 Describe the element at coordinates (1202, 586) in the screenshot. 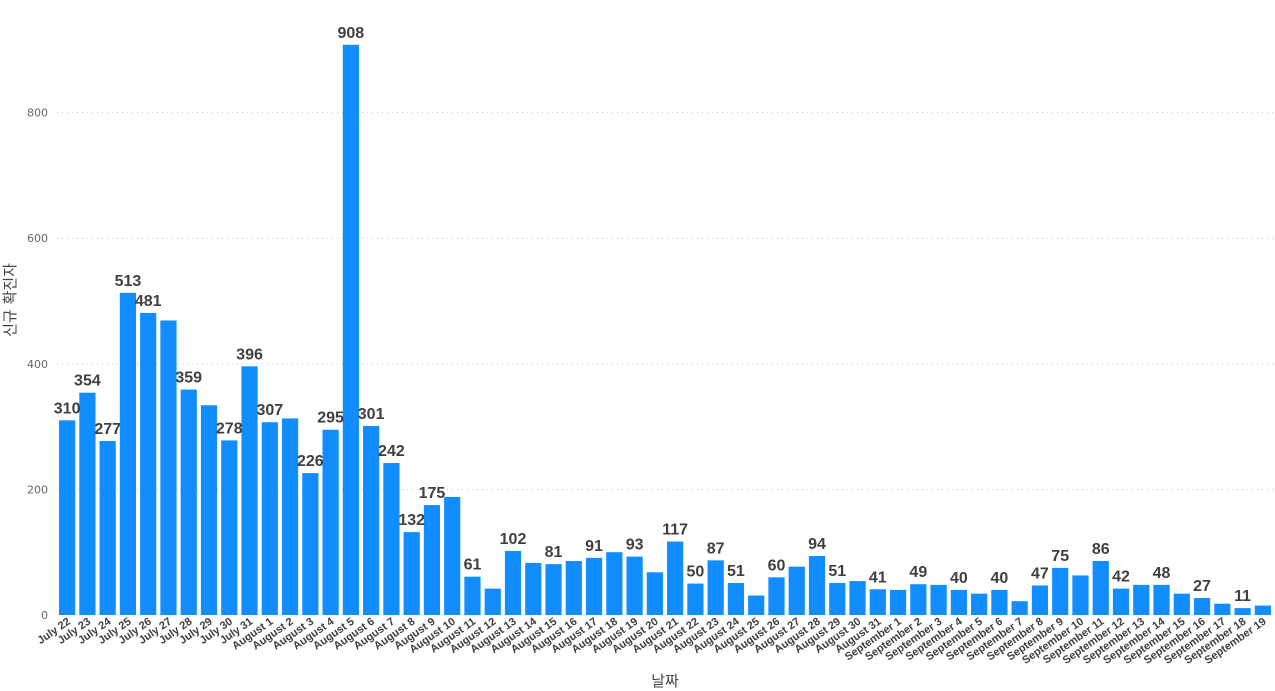

I see `data-label: 27` at that location.